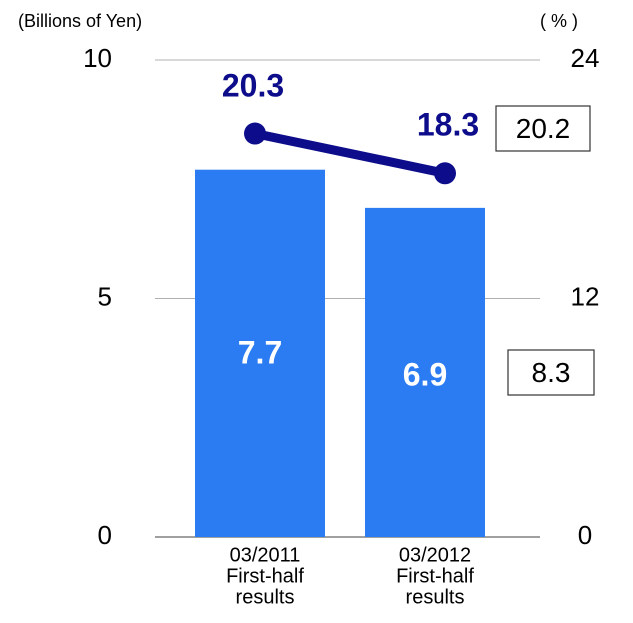 The width and height of the screenshot is (633, 623). I want to click on annotation: 8.3, so click(551, 372).